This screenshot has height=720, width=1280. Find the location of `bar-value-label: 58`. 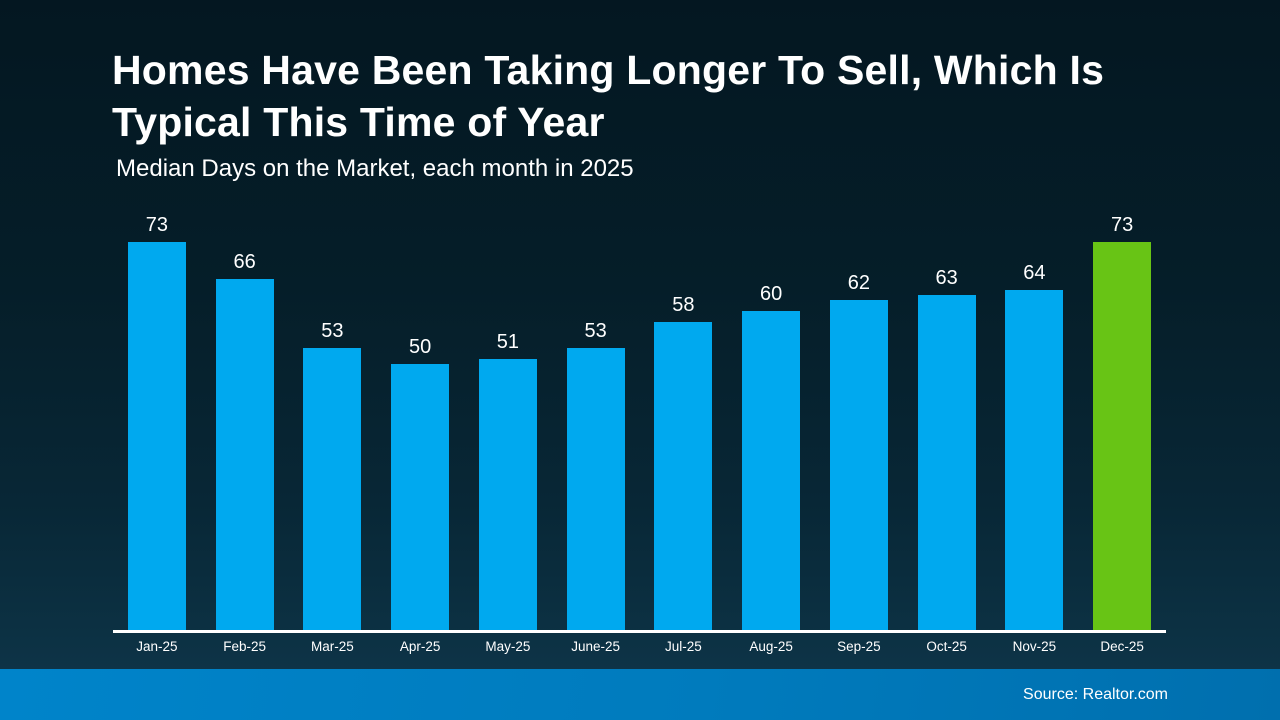

bar-value-label: 58 is located at coordinates (683, 305).